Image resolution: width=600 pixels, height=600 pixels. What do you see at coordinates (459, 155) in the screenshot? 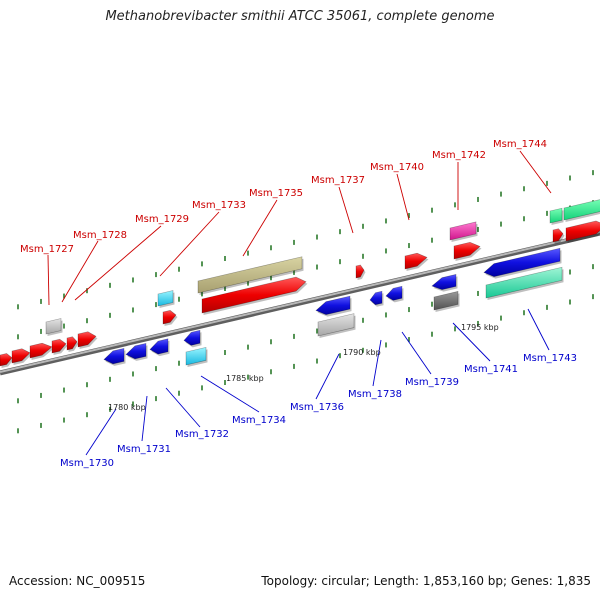
I see `gene-label-msm-1742: Msm_1742` at bounding box center [459, 155].